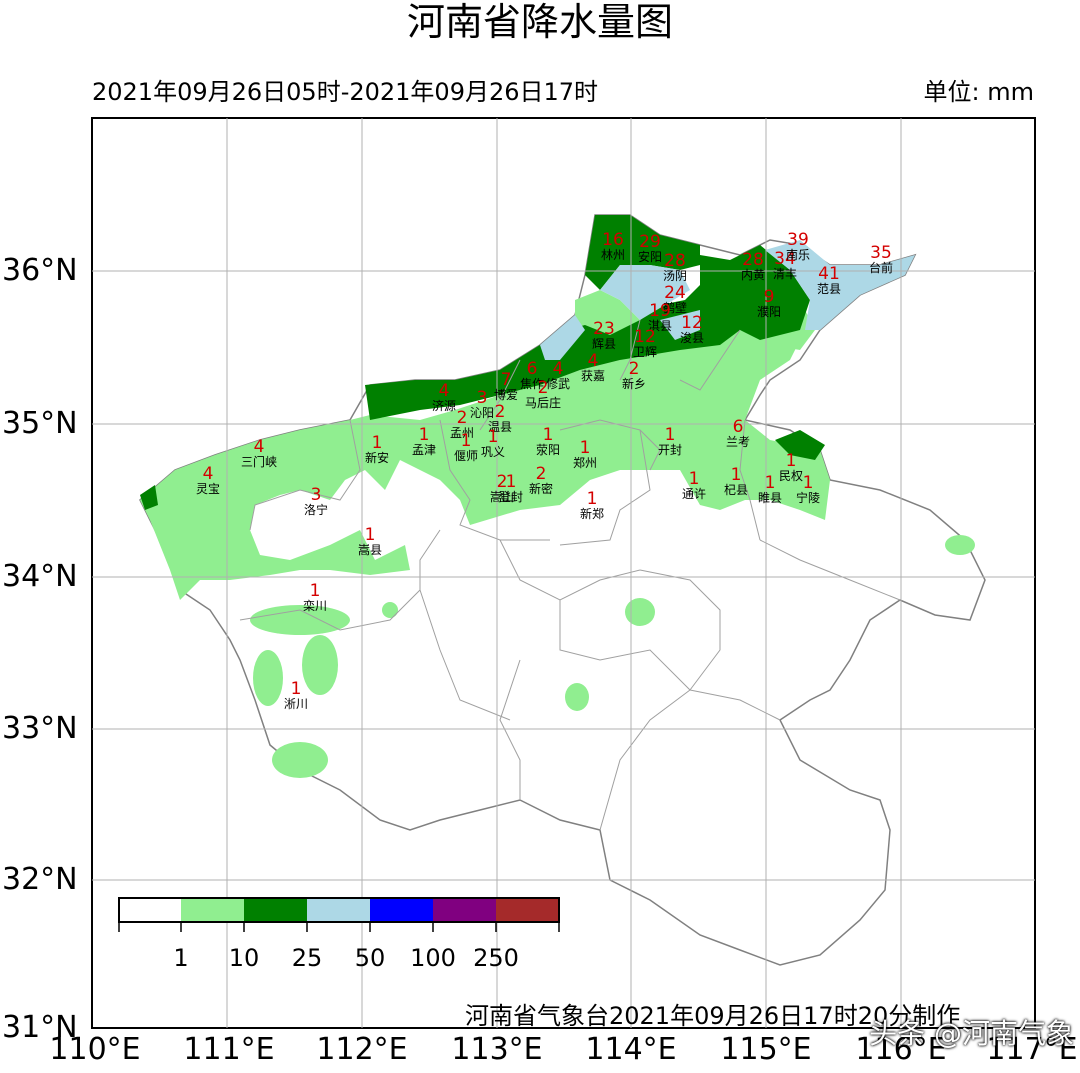  Describe the element at coordinates (345, 92) in the screenshot. I see `time-period: 2021年09月26日05时-2021年09月26日17时` at that location.